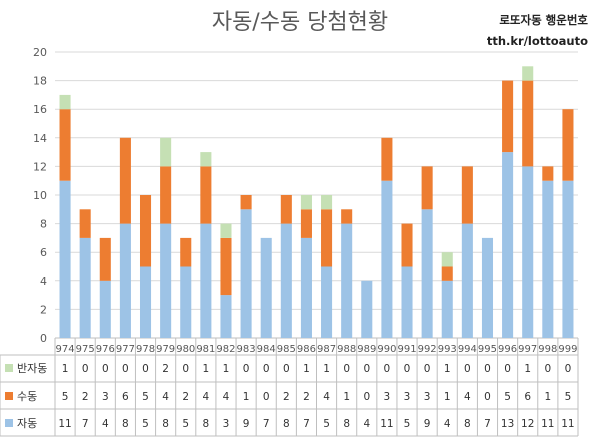 The image size is (600, 438). I want to click on table-cell: 6, so click(125, 397).